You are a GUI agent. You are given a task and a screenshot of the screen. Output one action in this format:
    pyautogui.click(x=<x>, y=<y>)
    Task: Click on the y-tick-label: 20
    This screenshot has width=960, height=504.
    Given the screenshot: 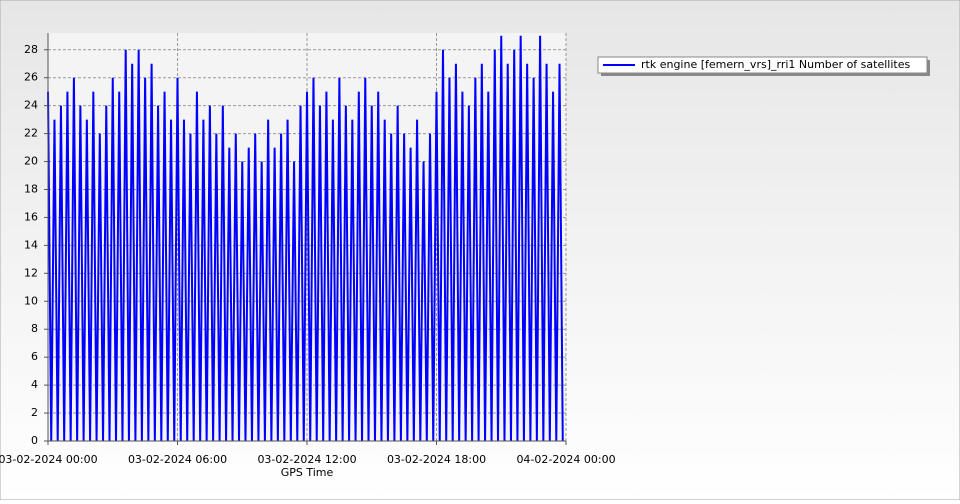 What is the action you would take?
    pyautogui.click(x=31, y=161)
    